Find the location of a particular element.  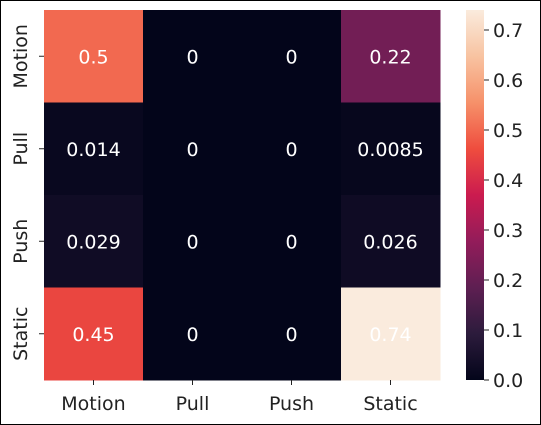

colorbar-tick-label: 0.0 is located at coordinates (508, 381).